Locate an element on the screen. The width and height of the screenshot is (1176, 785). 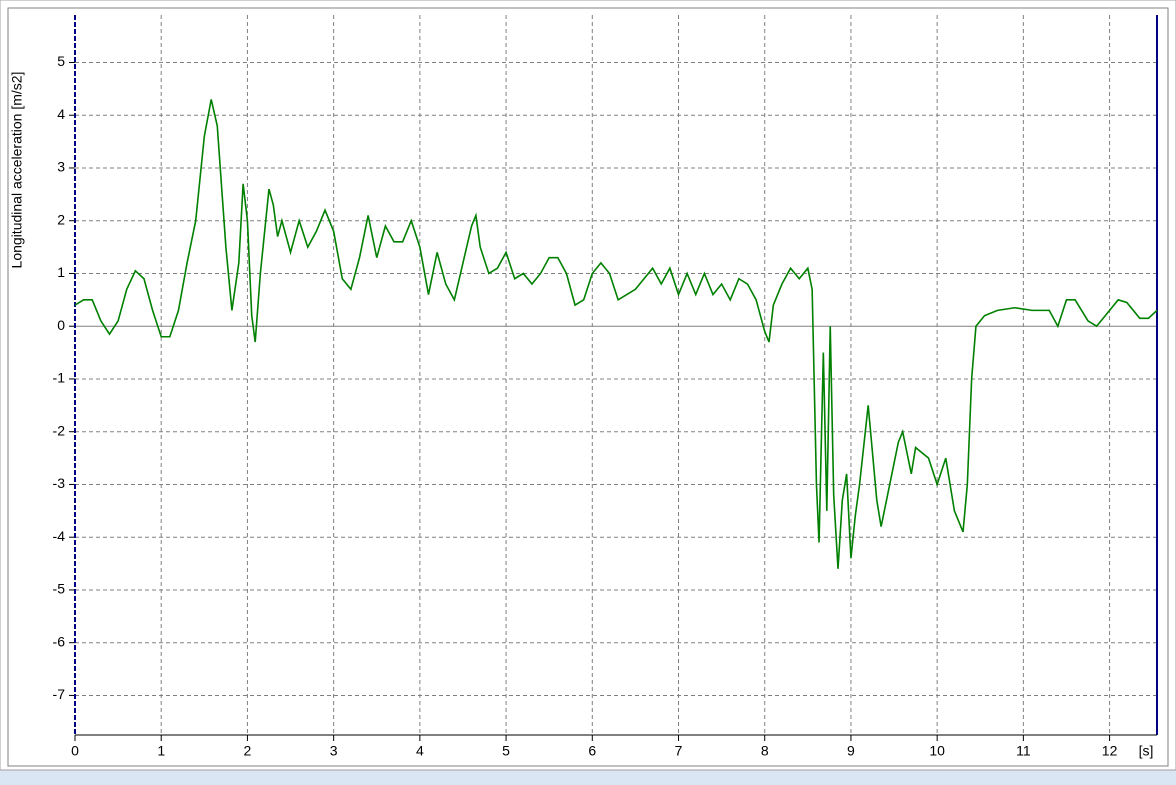
x-tick-label: 8 is located at coordinates (765, 751).